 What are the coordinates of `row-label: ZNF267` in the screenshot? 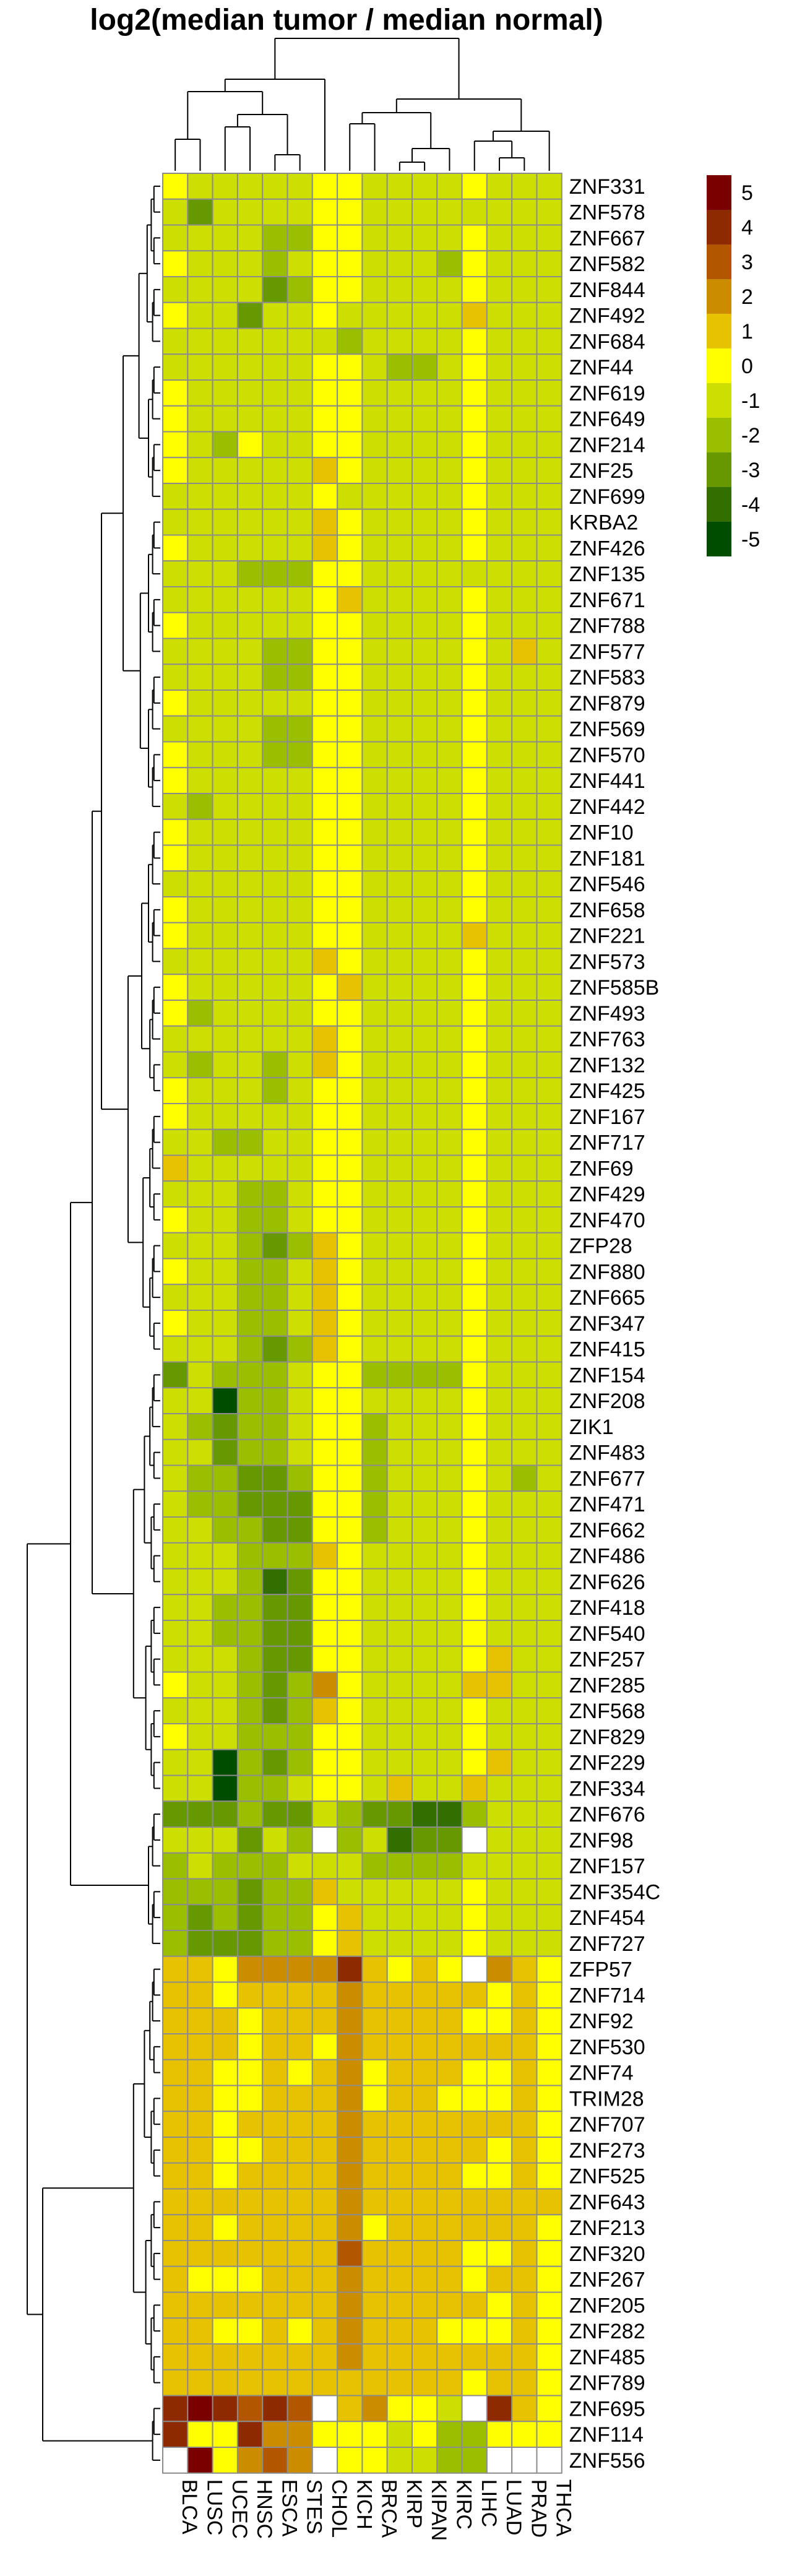 It's located at (607, 2280).